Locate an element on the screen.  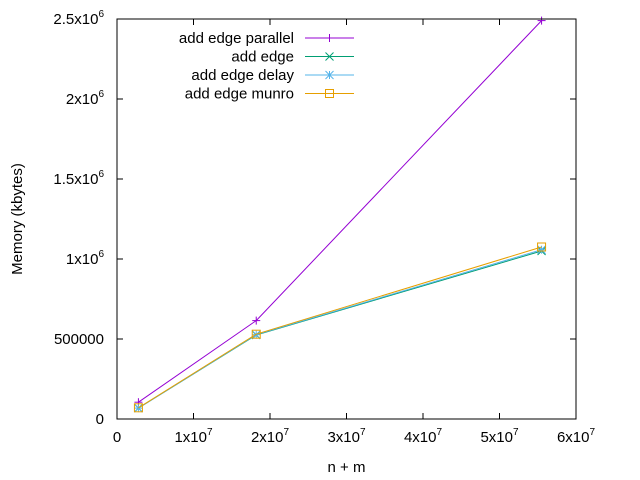
x-tick-label: 3x10⁷ is located at coordinates (346, 436).